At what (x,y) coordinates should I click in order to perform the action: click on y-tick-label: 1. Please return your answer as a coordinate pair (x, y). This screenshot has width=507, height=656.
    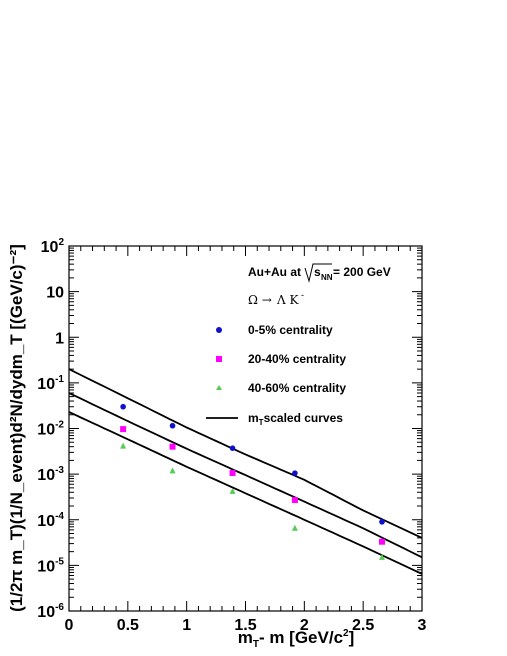
    Looking at the image, I should click on (59, 338).